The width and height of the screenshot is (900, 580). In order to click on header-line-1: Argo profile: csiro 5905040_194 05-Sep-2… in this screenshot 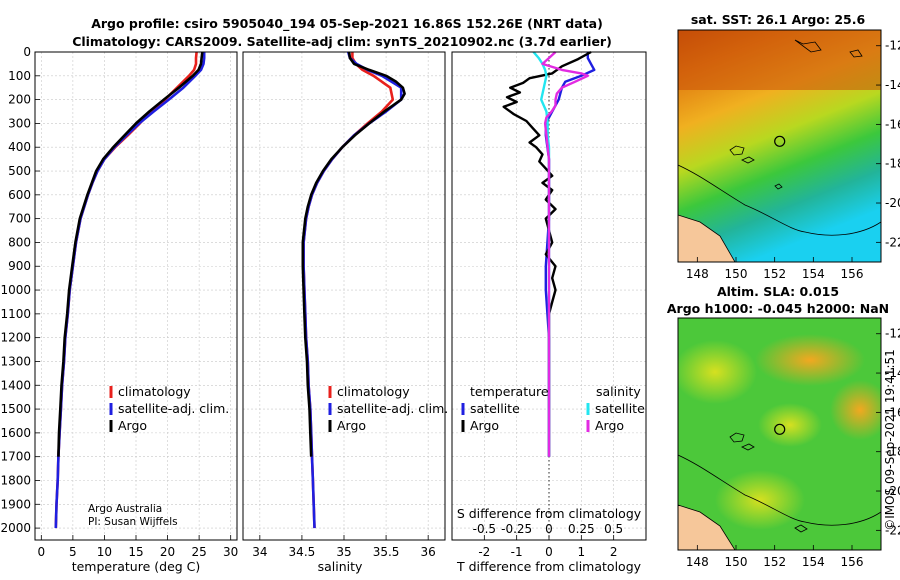, I will do `click(347, 24)`.